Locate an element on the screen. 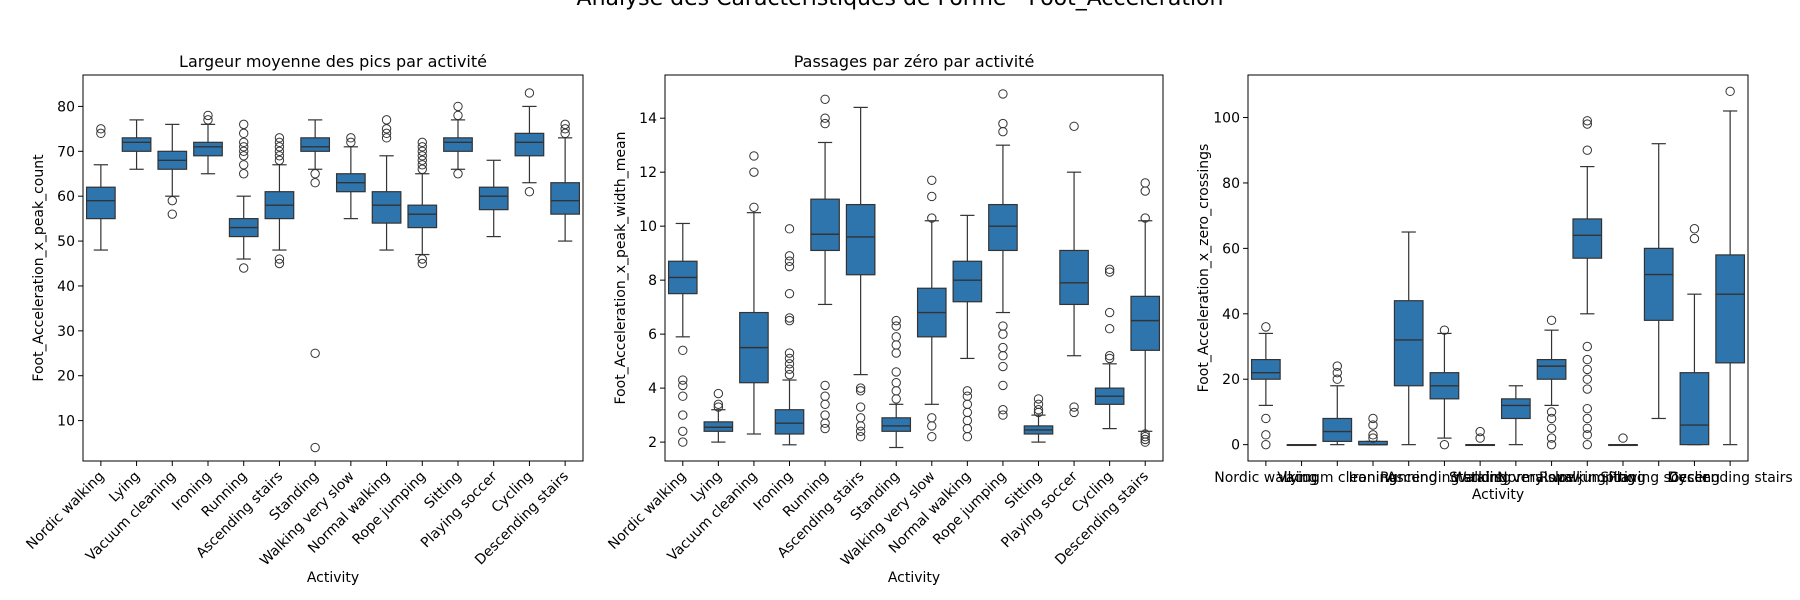 The image size is (1800, 600). y-tick-label: 30 is located at coordinates (66, 332).